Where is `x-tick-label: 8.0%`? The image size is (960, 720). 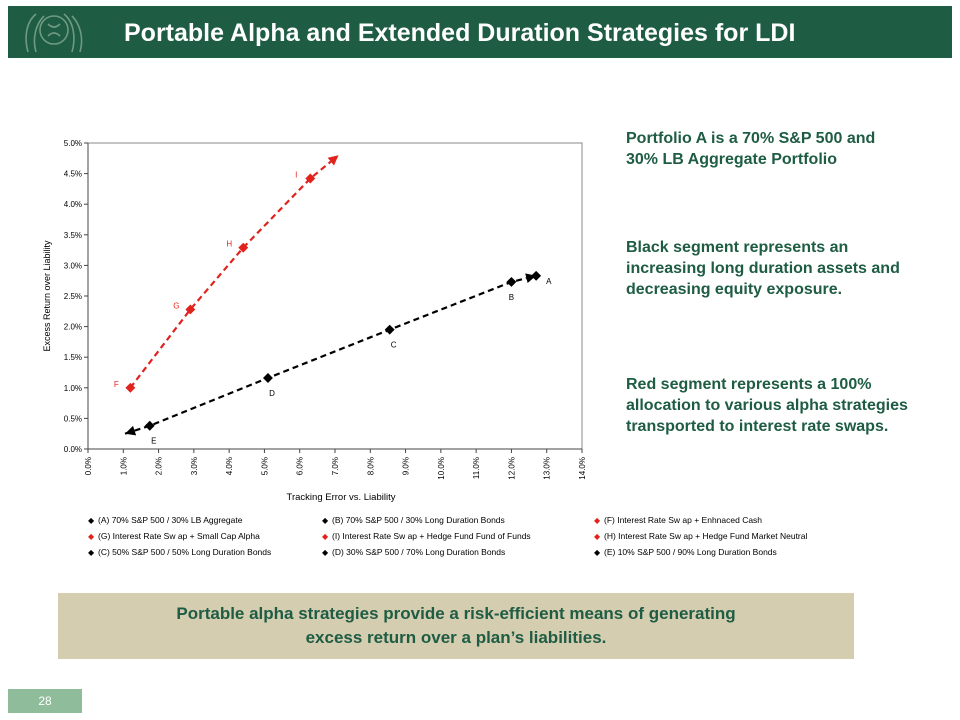
x-tick-label: 8.0% is located at coordinates (370, 466).